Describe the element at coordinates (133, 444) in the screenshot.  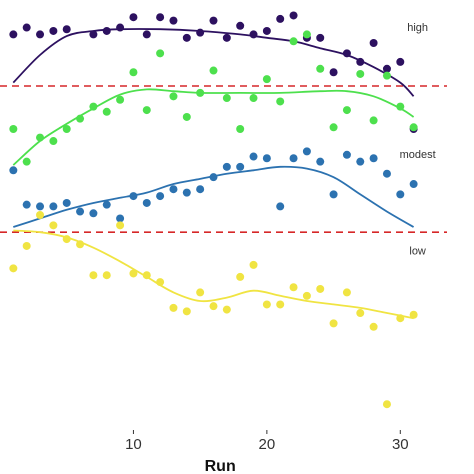
I see `x-tick-label: 10` at that location.